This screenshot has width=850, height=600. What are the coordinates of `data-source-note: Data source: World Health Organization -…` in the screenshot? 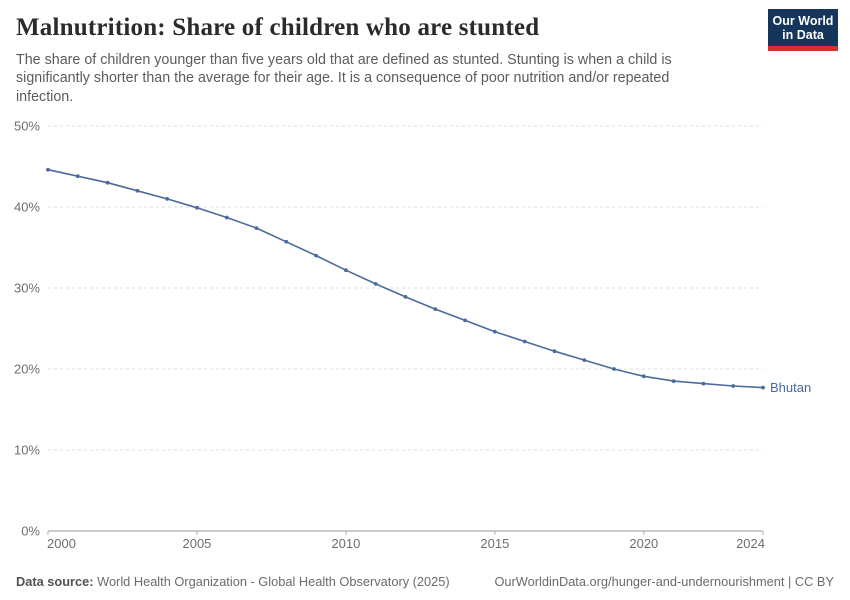 It's located at (233, 581).